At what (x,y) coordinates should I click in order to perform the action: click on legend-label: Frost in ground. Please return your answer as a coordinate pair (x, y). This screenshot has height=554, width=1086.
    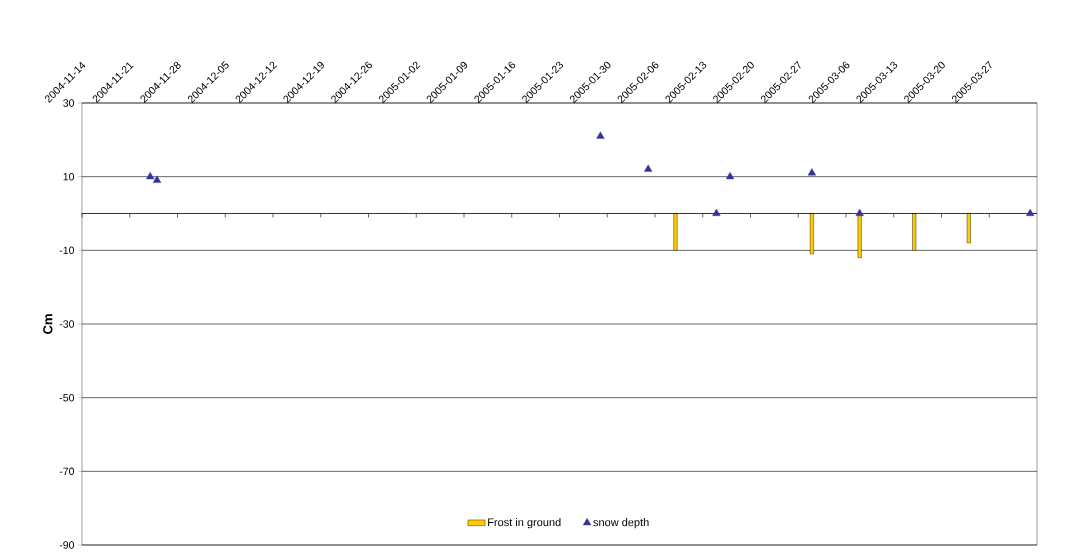
    Looking at the image, I should click on (524, 523).